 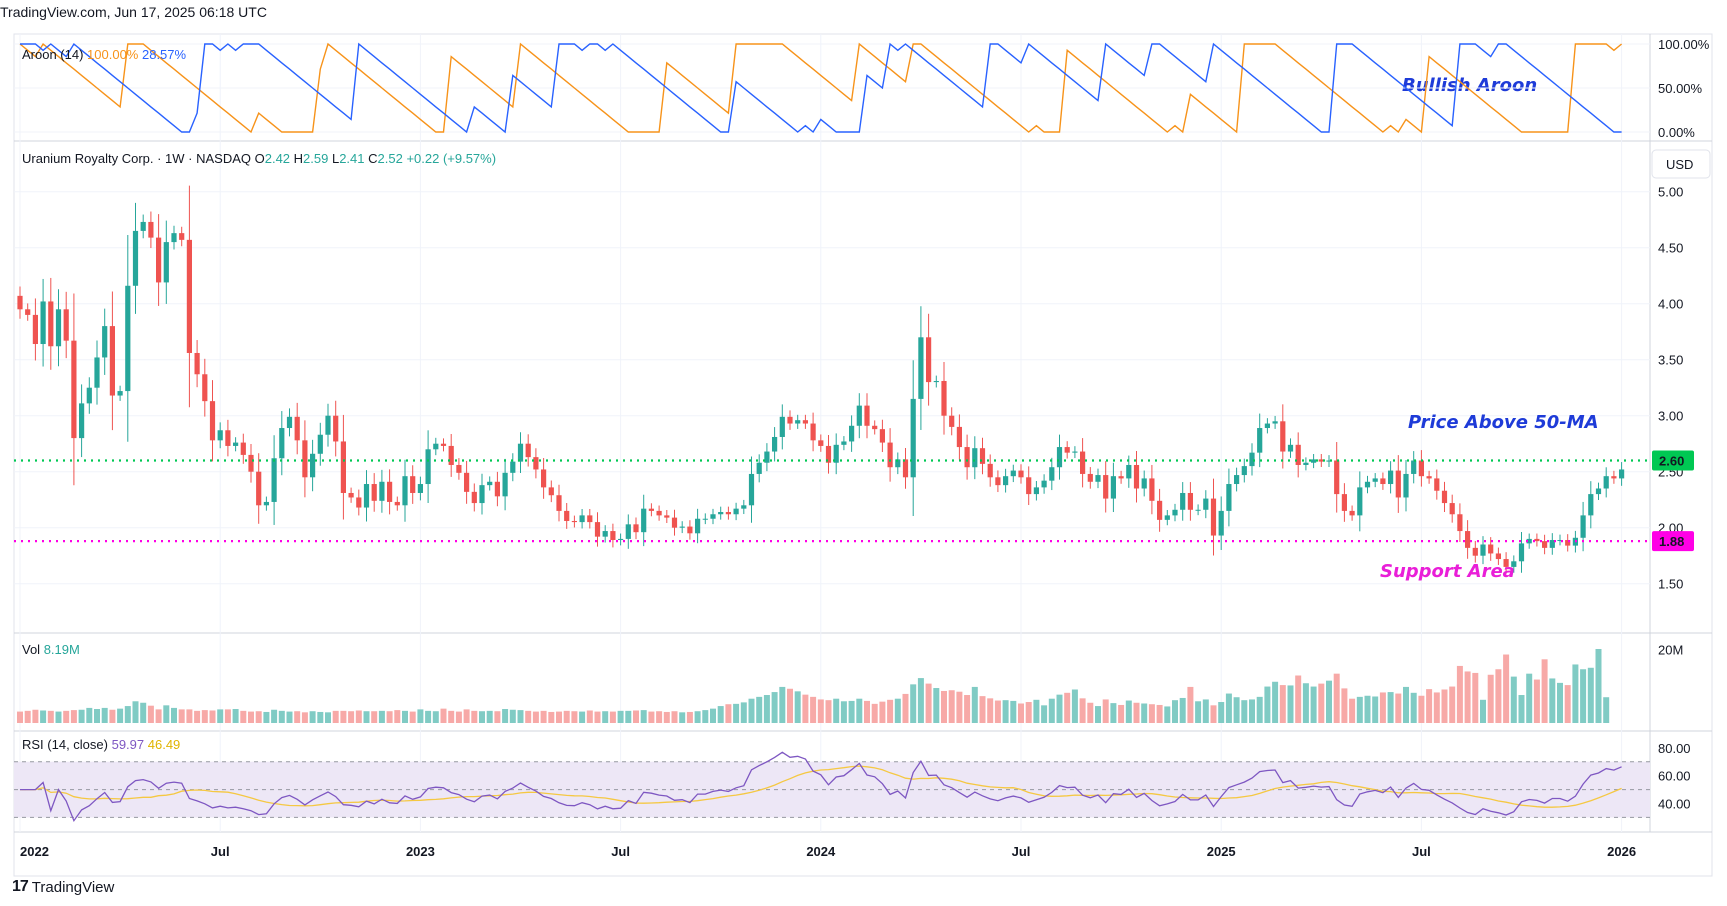 What do you see at coordinates (420, 851) in the screenshot?
I see `time-axis-label: 2023` at bounding box center [420, 851].